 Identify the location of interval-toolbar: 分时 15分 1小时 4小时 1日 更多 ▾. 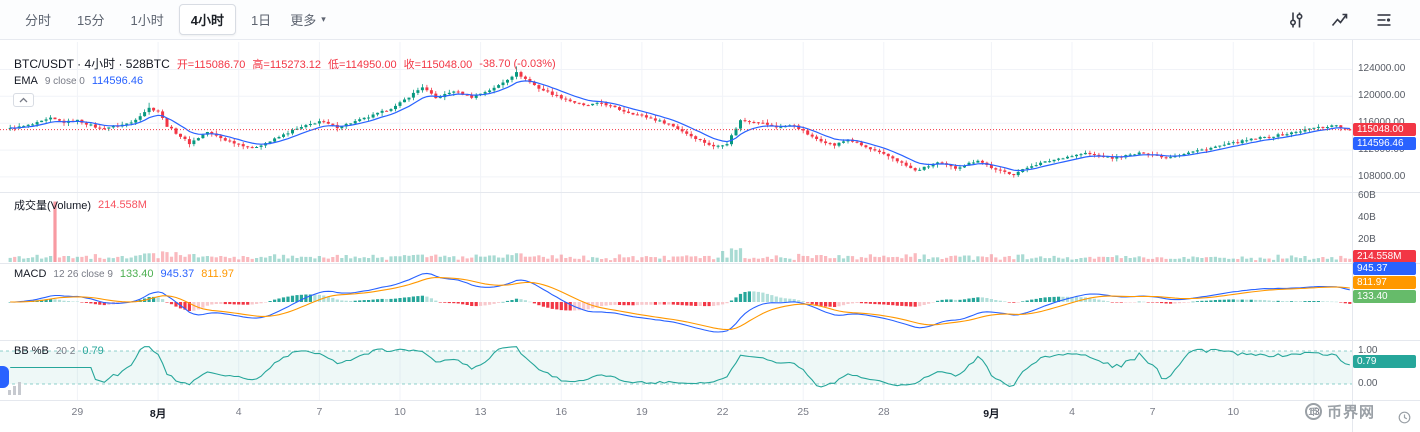
(710, 20).